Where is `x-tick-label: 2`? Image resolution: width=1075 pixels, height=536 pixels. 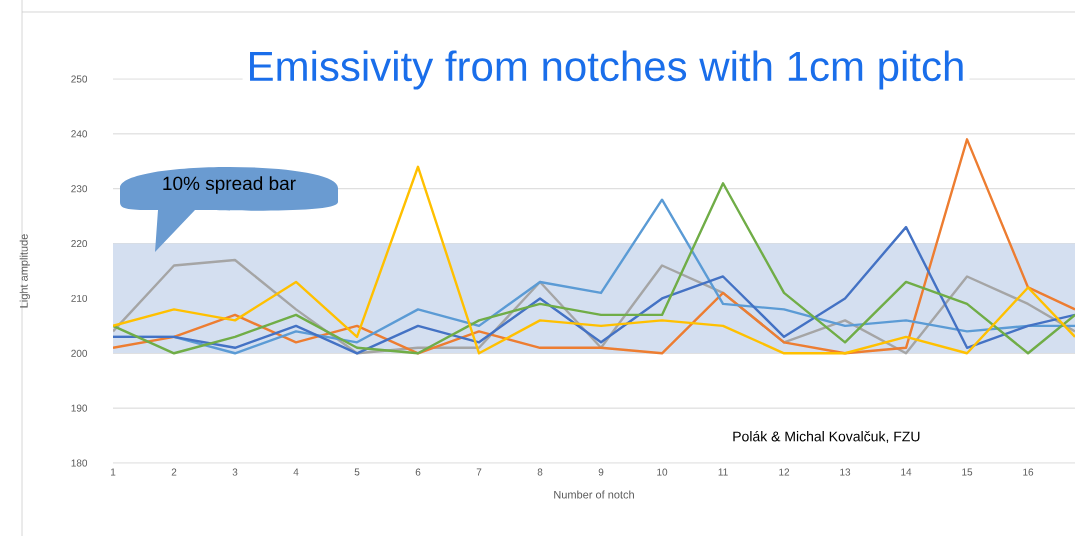
x-tick-label: 2 is located at coordinates (174, 472).